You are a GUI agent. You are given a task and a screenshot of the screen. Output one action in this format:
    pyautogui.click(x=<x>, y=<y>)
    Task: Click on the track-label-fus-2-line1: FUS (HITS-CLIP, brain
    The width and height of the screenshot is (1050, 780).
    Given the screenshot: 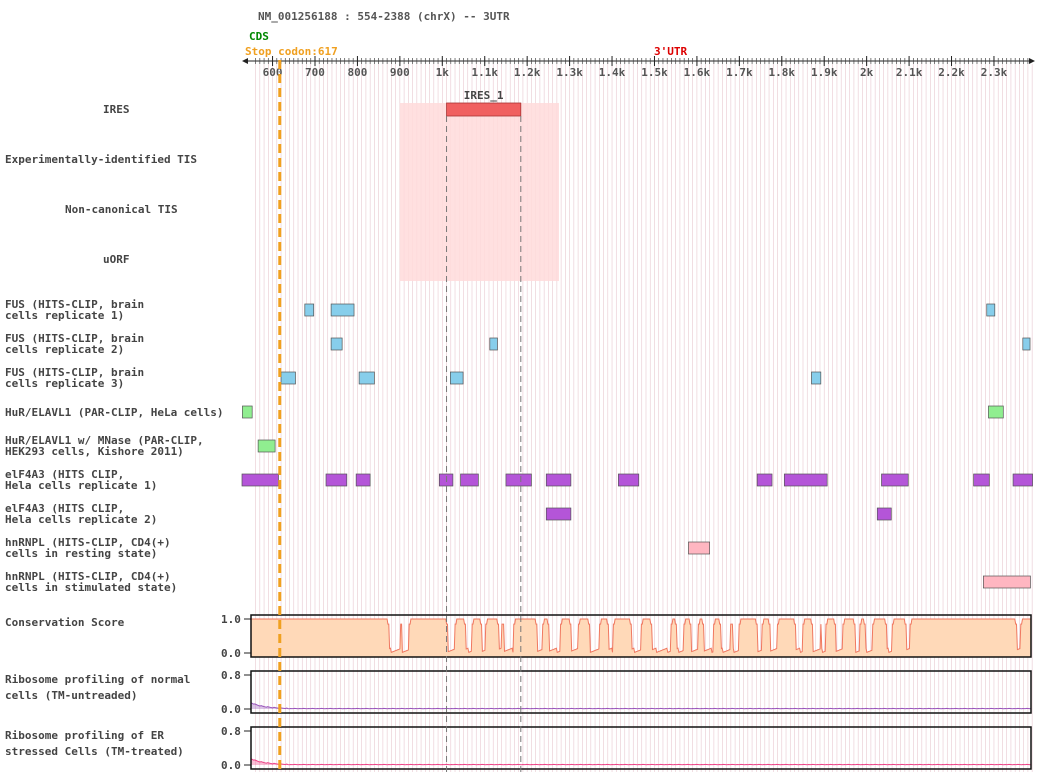 What is the action you would take?
    pyautogui.click(x=74, y=338)
    